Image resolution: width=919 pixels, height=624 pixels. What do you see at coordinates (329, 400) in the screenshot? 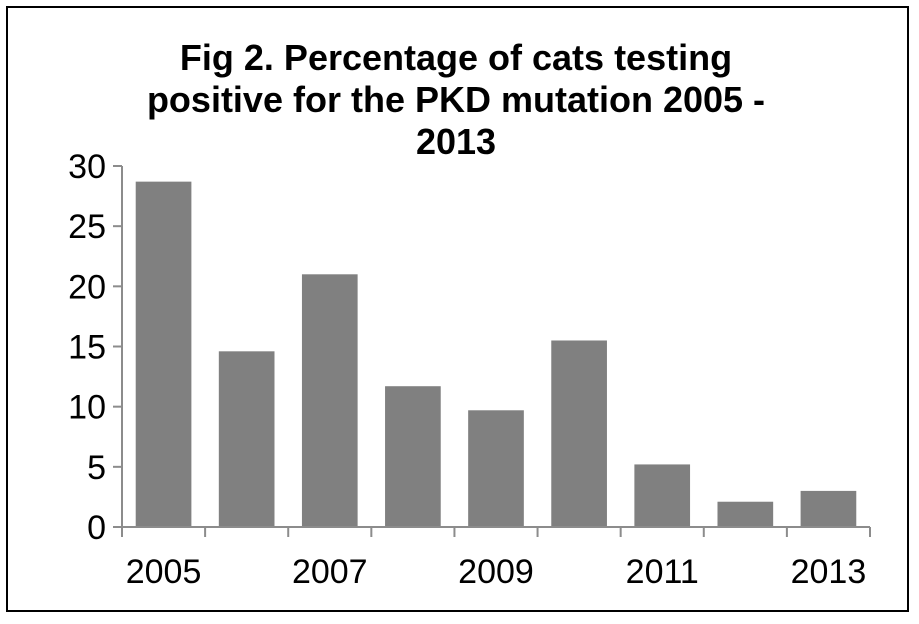
I see `bar-2007` at bounding box center [329, 400].